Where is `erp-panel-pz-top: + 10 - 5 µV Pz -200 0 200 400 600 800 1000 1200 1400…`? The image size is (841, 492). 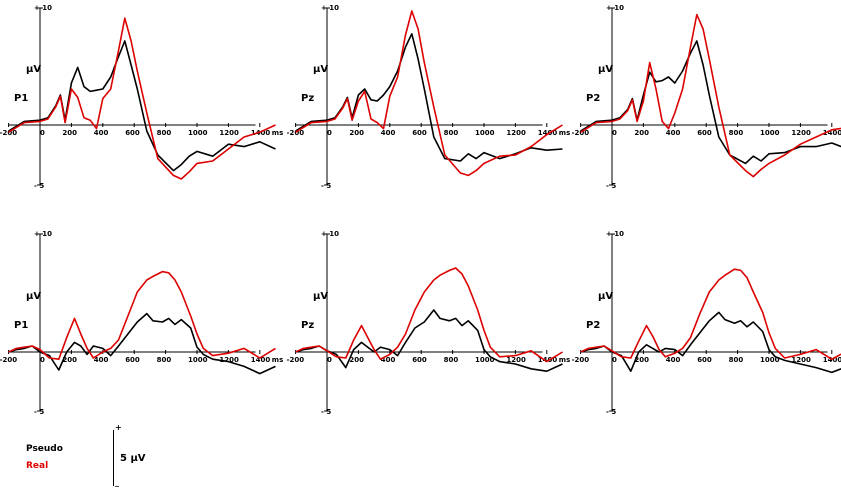 erp-panel-pz-top: + 10 - 5 µV Pz -200 0 200 400 600 800 1000 1200 1400… is located at coordinates (429, 97).